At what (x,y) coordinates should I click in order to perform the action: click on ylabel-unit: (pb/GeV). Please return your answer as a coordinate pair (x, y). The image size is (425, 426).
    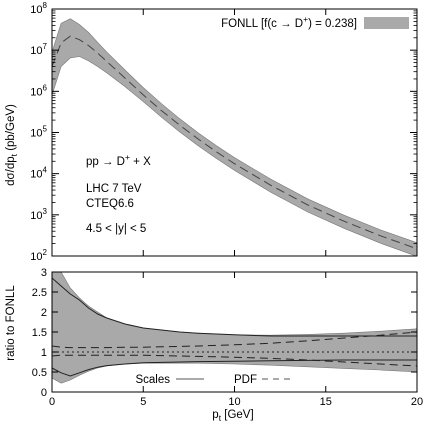
    Looking at the image, I should click on (11, 129).